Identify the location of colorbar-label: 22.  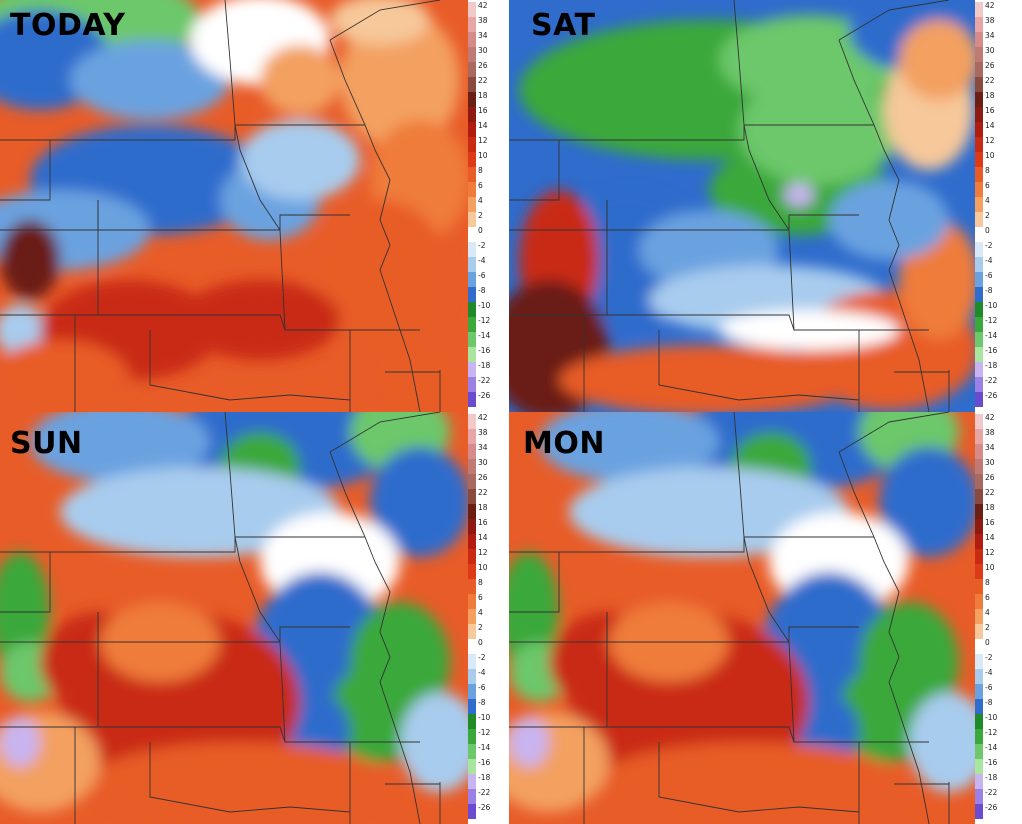
(990, 80).